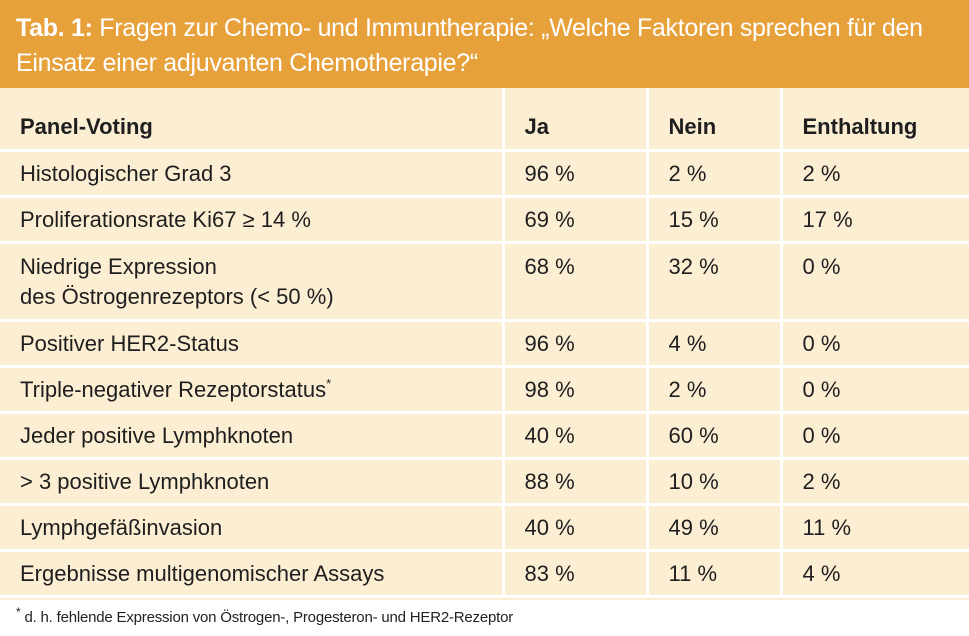  I want to click on factor-cell: Proliferationsrate Ki67 ≥ 14 %, so click(251, 220).